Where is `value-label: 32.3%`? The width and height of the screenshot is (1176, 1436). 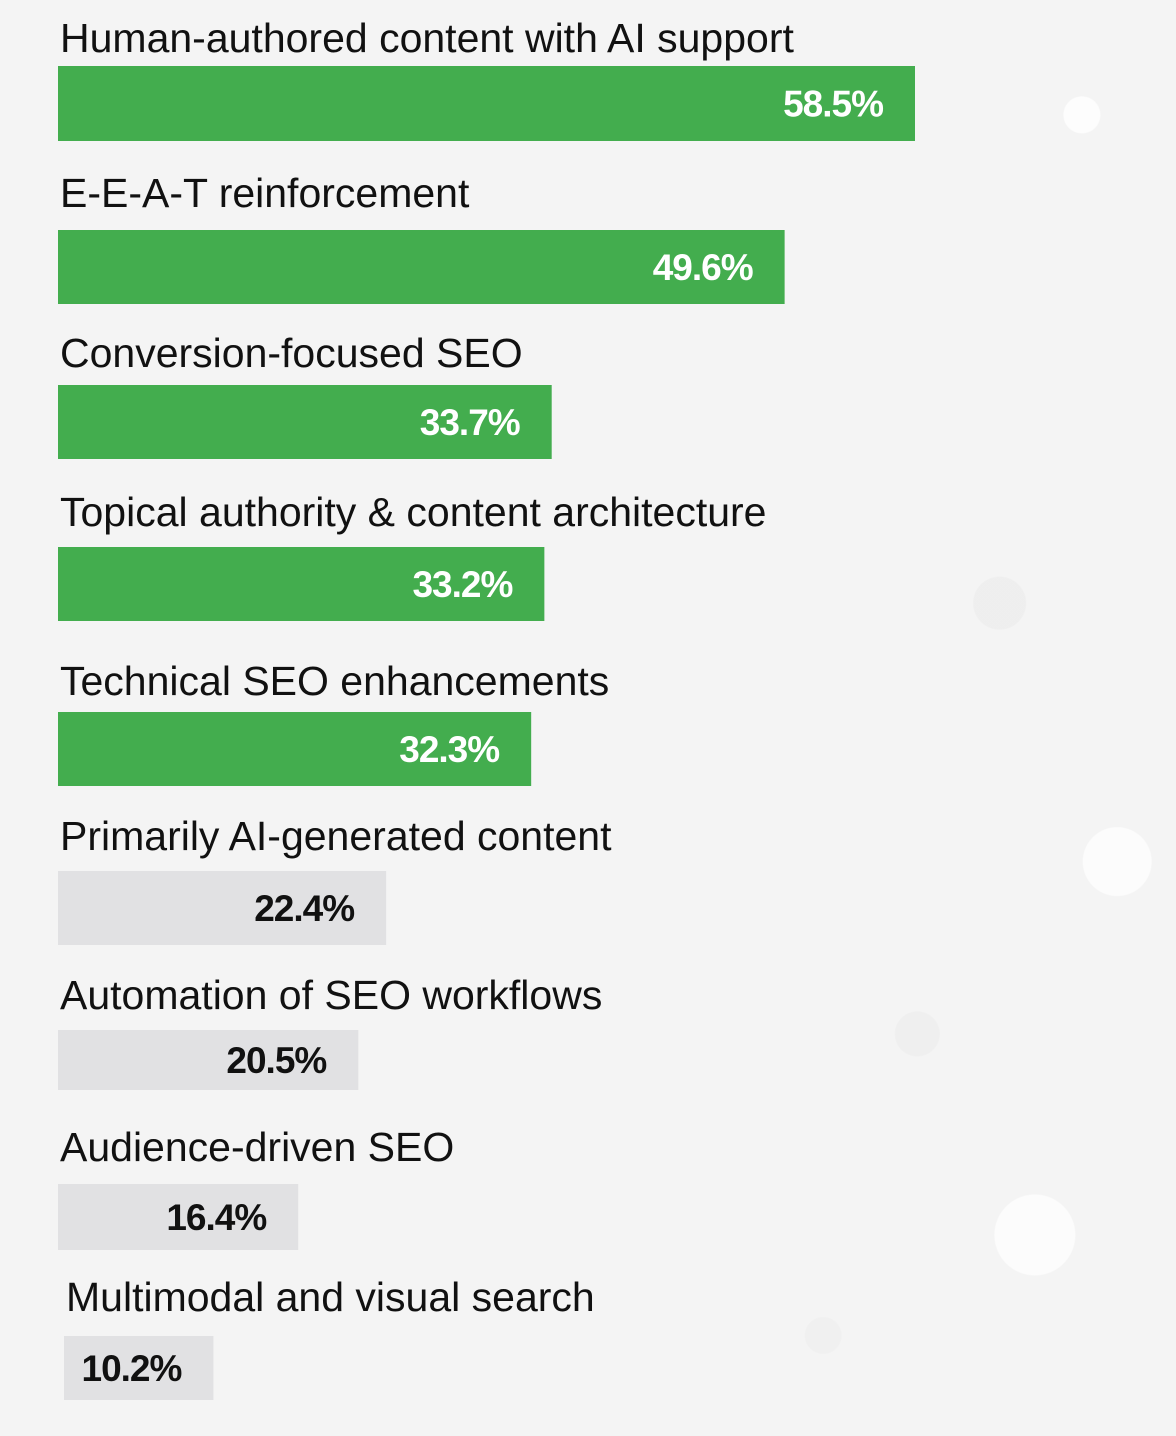
value-label: 32.3% is located at coordinates (449, 749).